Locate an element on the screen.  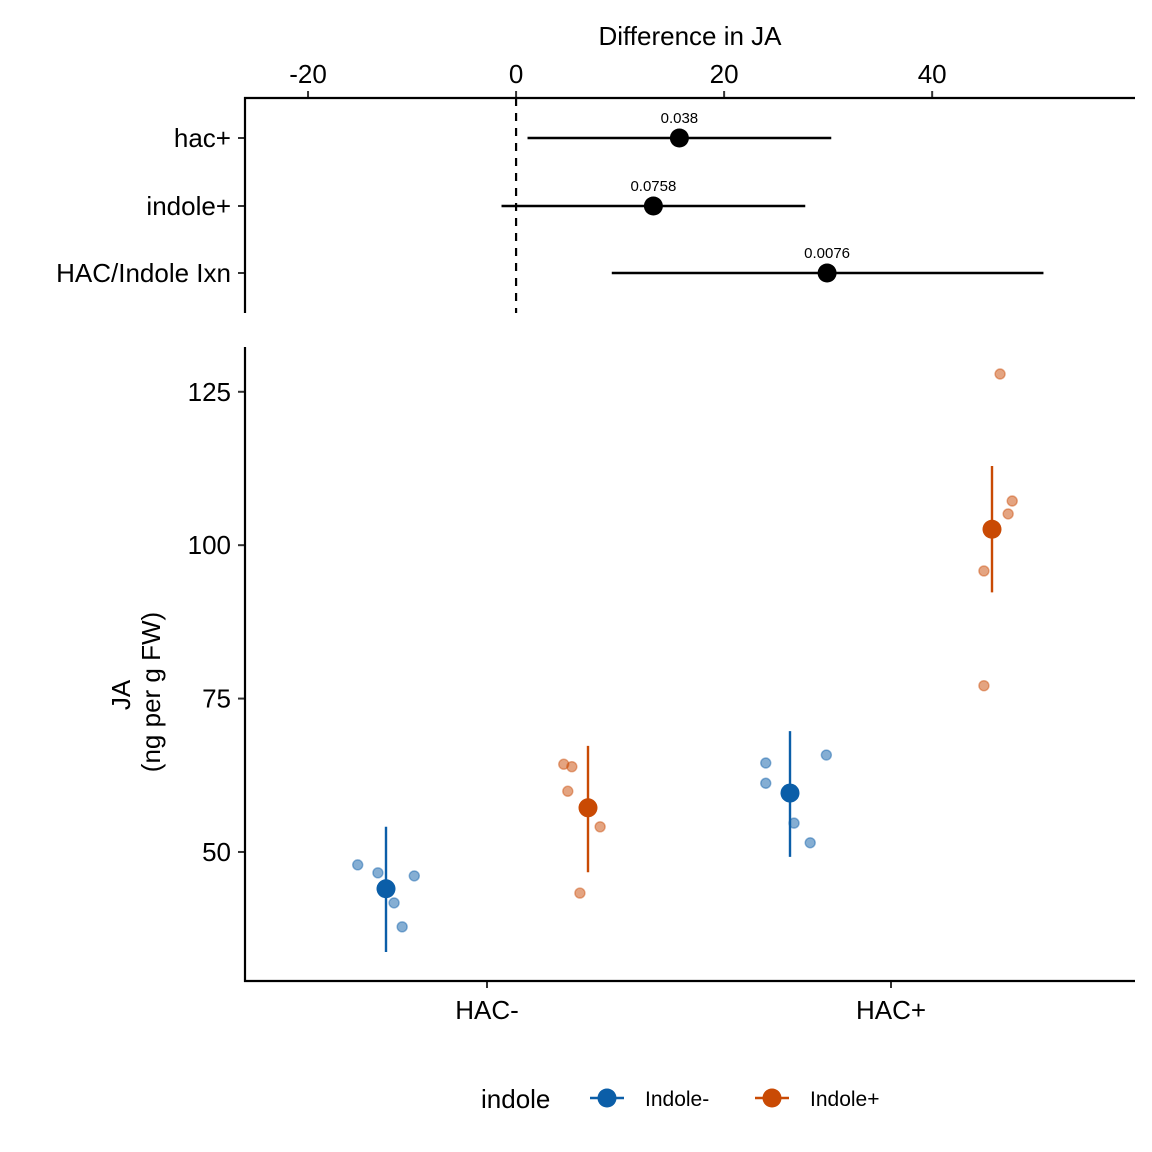
forest-x-tick-label: 20 is located at coordinates (724, 74).